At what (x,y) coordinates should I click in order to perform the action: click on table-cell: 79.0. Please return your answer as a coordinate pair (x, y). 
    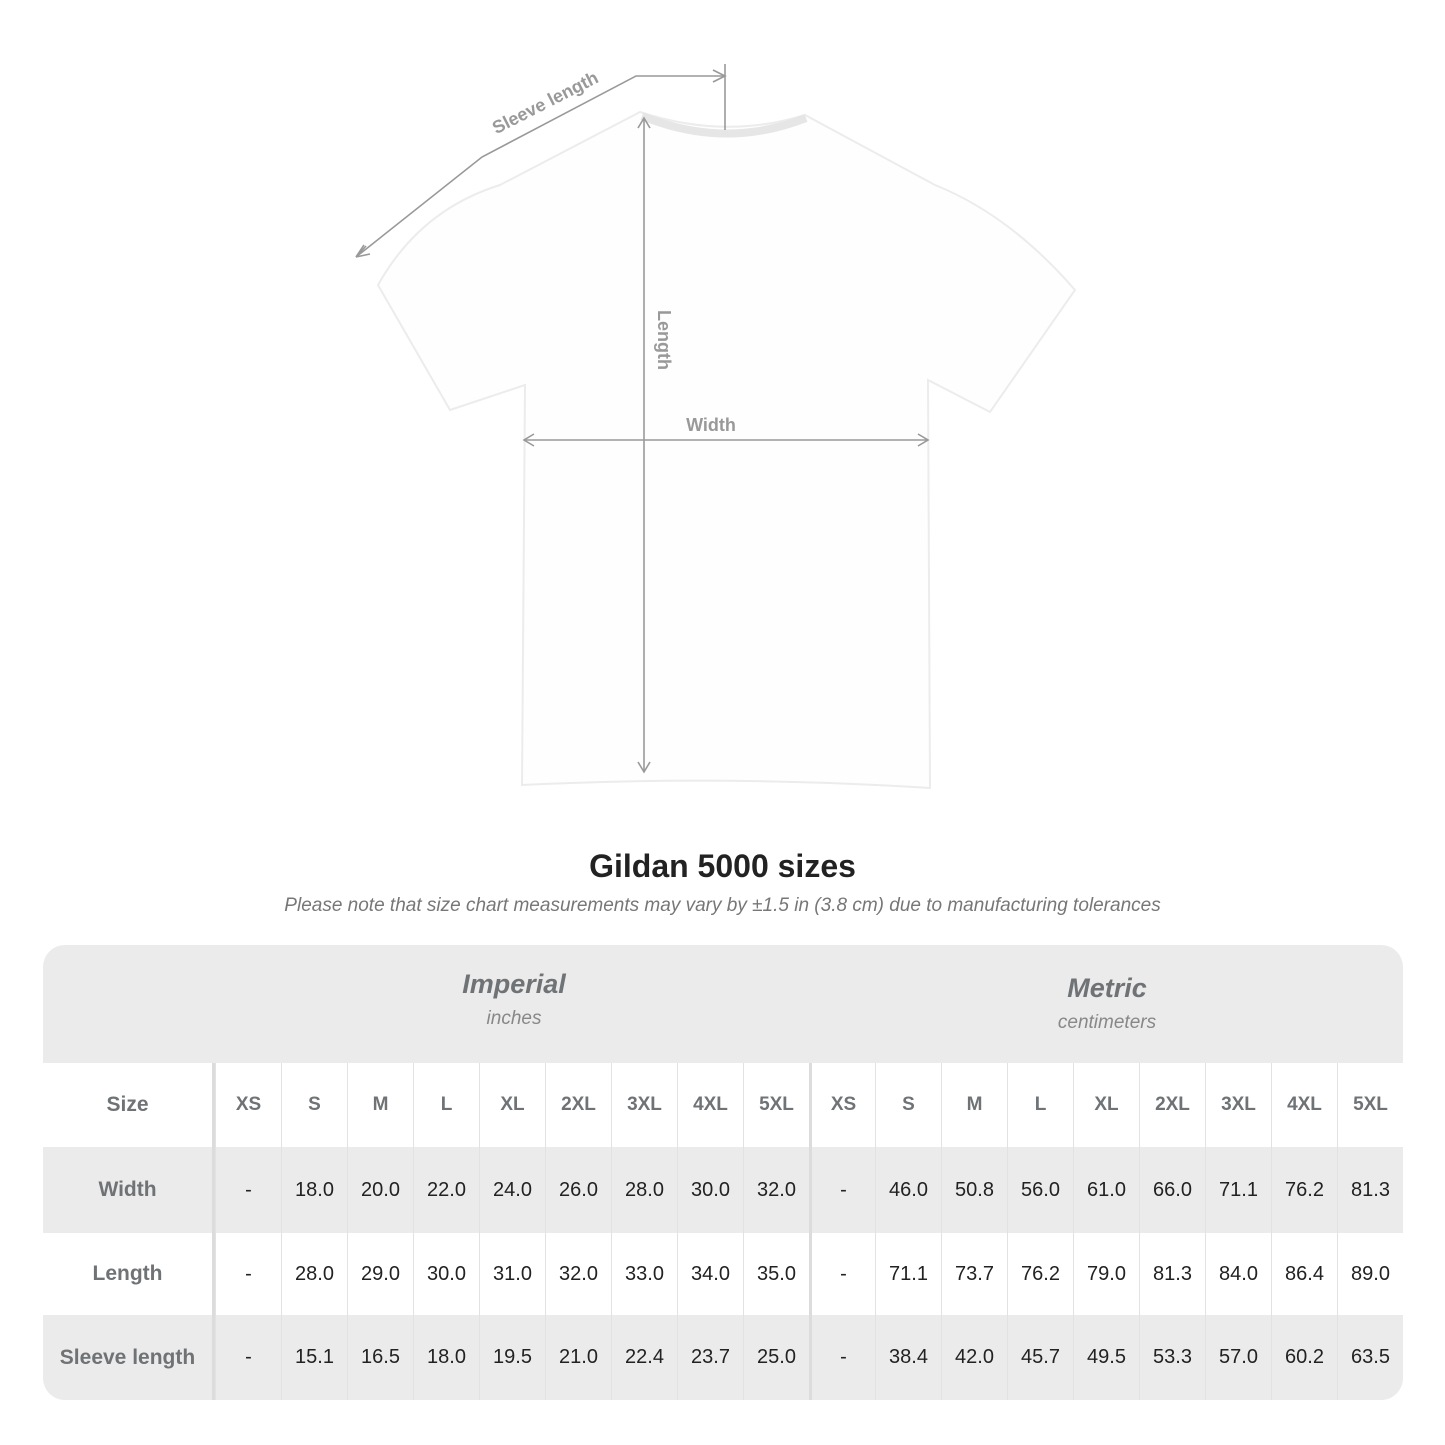
    Looking at the image, I should click on (1106, 1274).